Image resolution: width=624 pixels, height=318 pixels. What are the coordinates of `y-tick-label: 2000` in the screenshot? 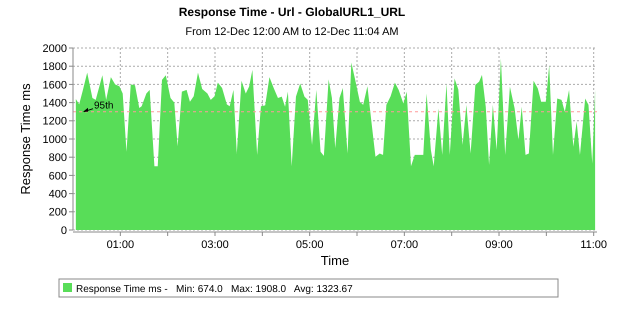 It's located at (54, 48).